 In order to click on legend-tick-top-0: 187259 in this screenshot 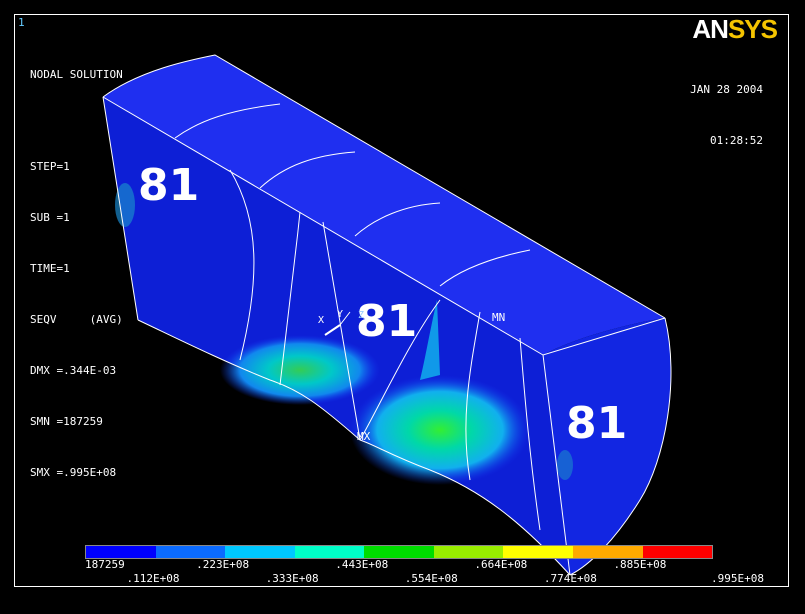, I will do `click(105, 564)`.